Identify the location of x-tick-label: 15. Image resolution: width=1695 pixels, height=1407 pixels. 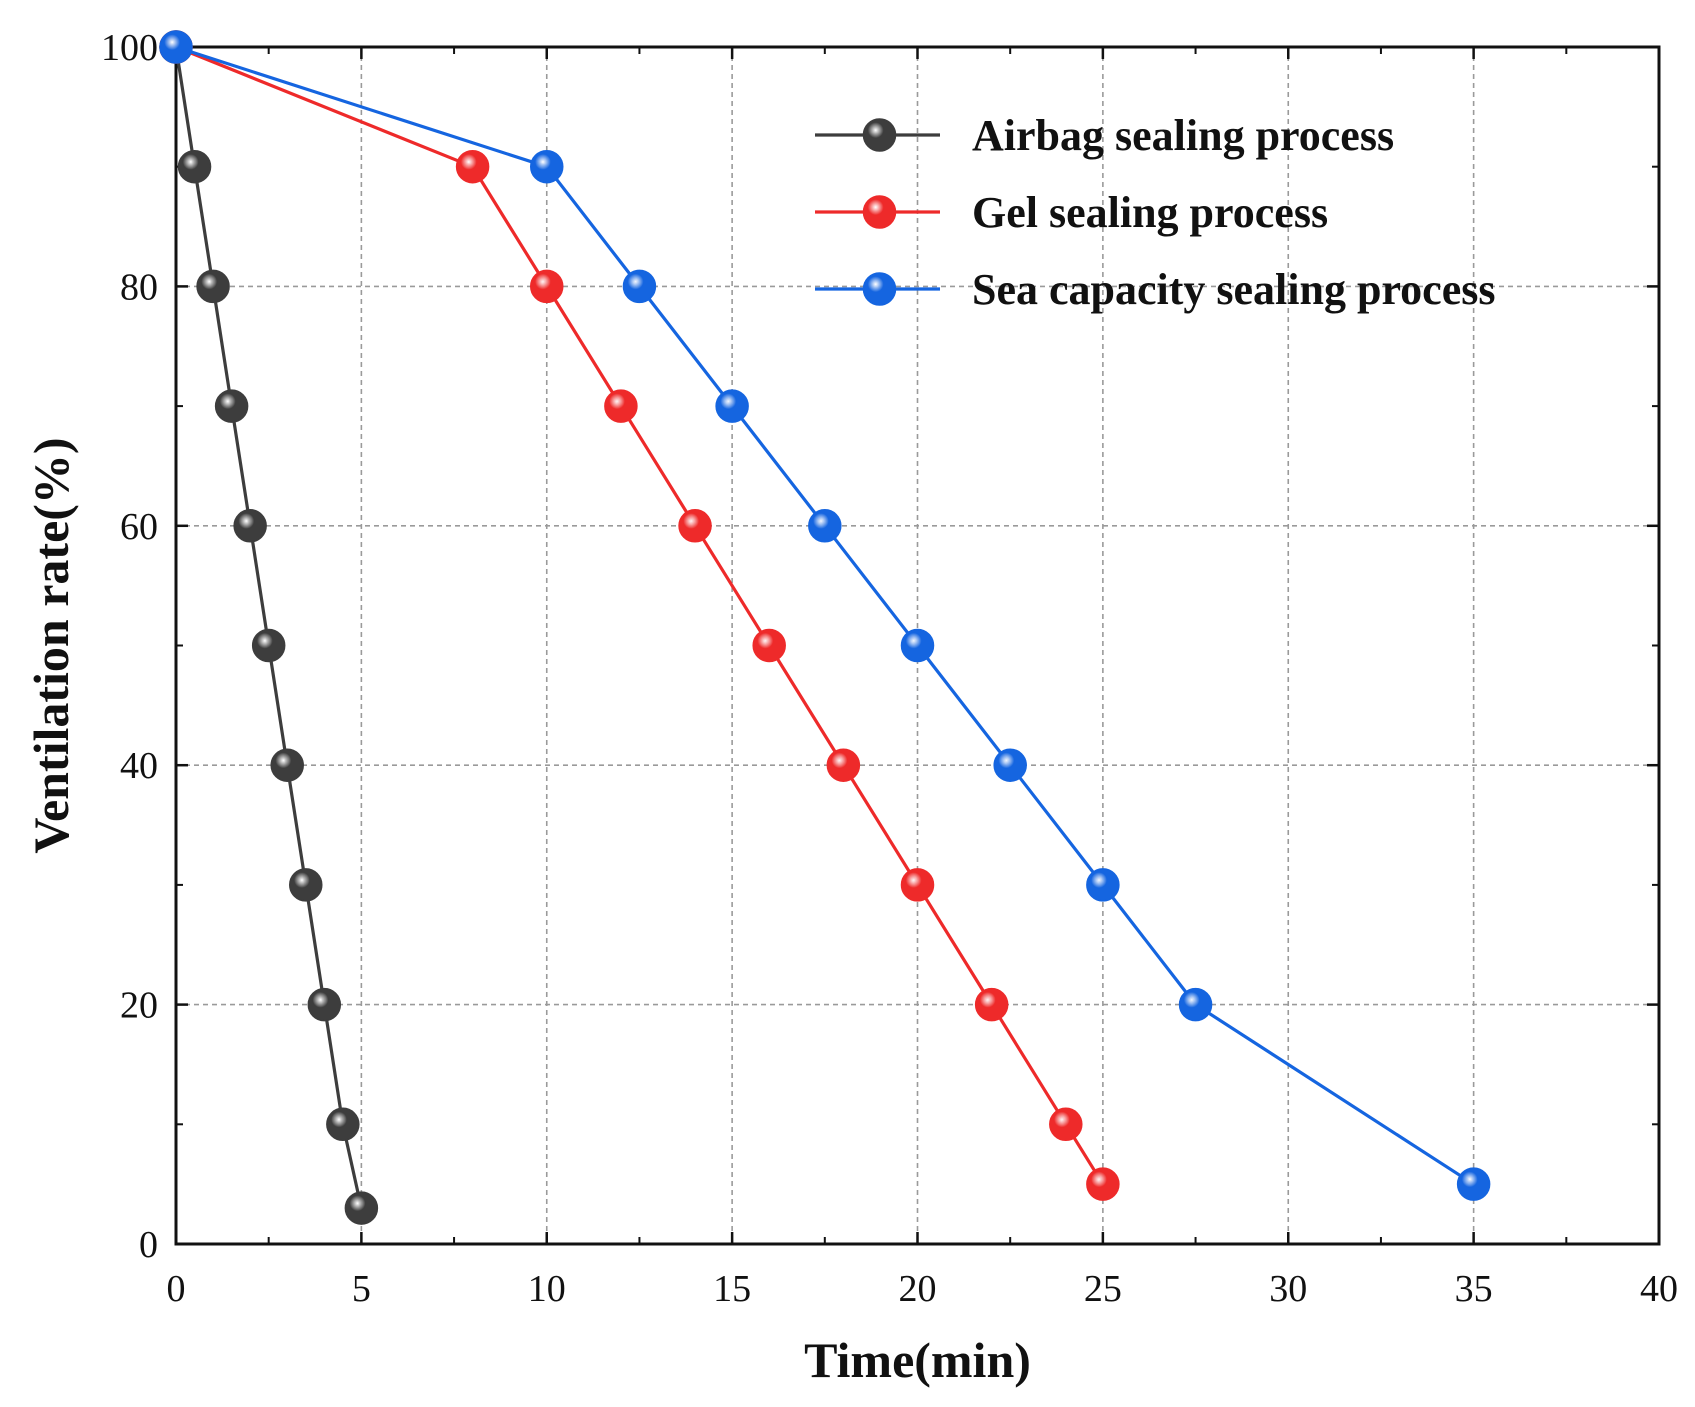
(732, 1289).